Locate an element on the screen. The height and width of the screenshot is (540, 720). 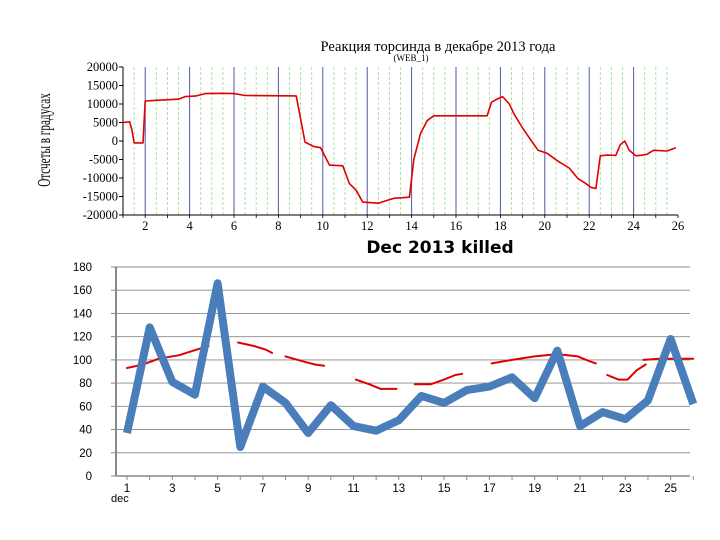
x-tick-label: 2 is located at coordinates (145, 226).